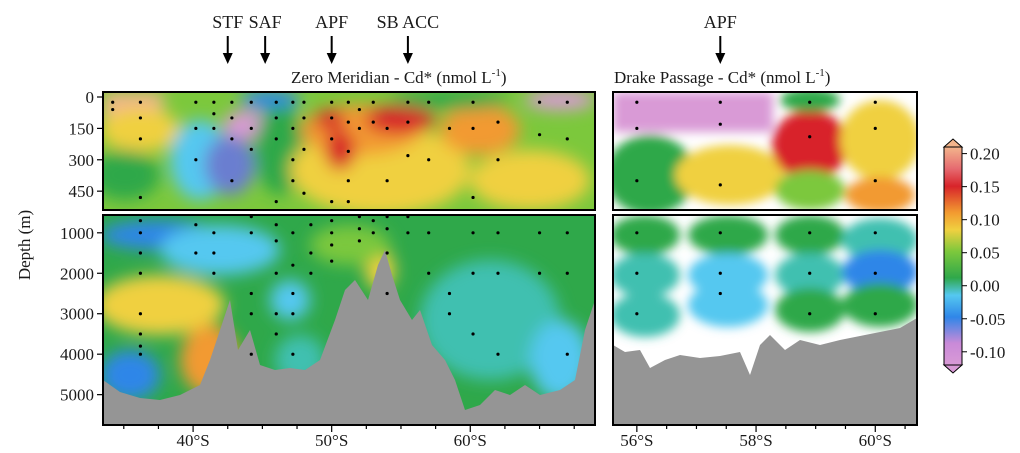  I want to click on x-tick-label: 58°S, so click(755, 440).